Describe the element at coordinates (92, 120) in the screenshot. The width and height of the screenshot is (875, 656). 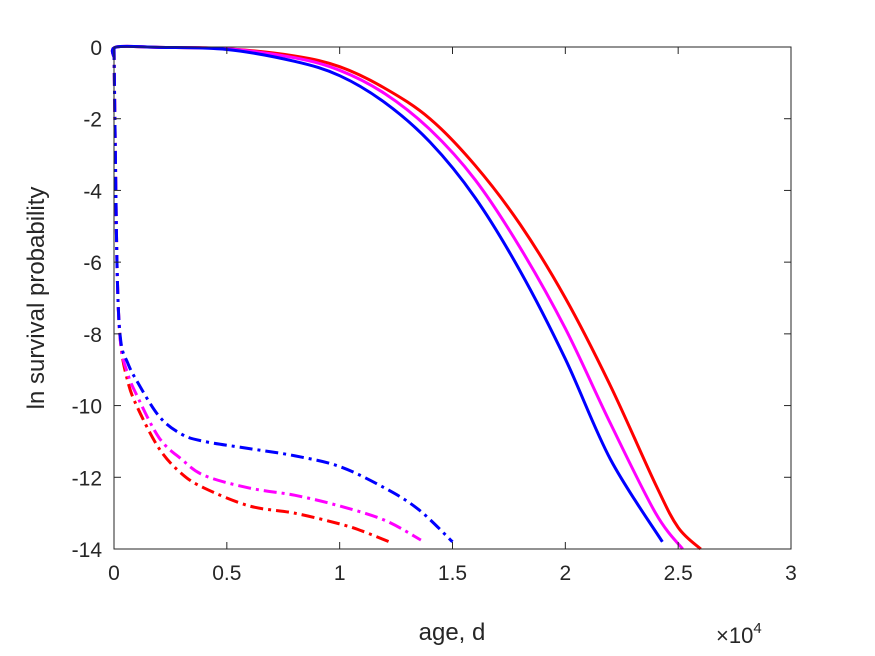
I see `y-tick-label: -2` at that location.